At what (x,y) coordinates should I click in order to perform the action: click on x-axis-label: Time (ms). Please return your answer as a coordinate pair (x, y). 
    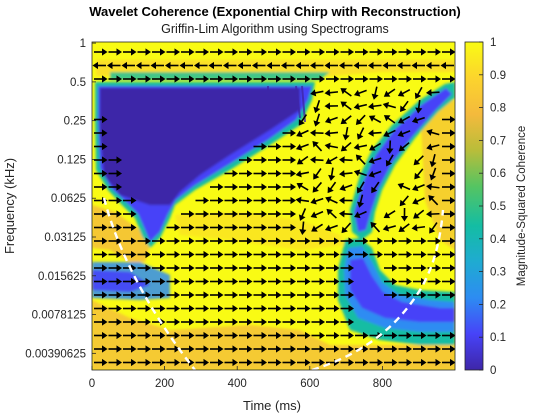
    Looking at the image, I should click on (272, 405).